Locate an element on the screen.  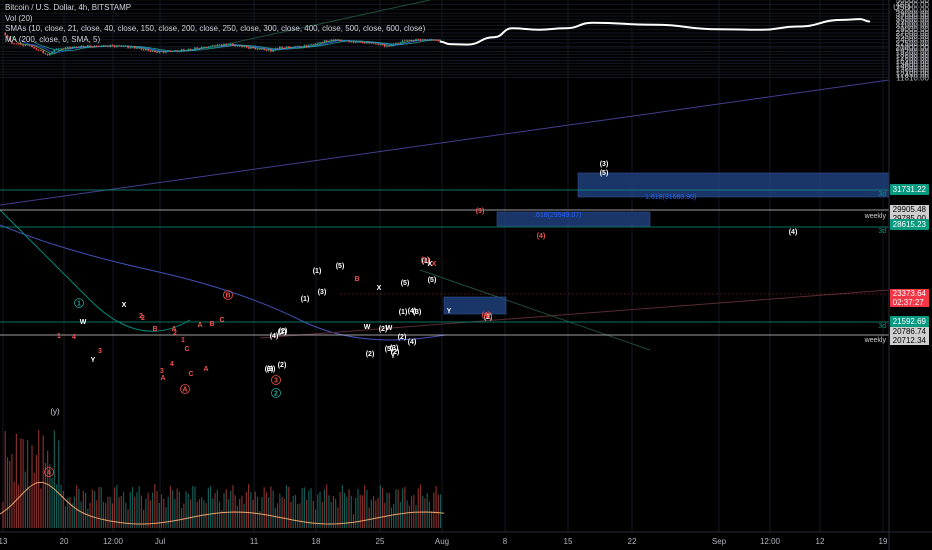
time-axis: 13 20 12:00 Jul 11 18 25 Aug 8 15 22 Sep 12:00 12 19 is located at coordinates (466, 538).